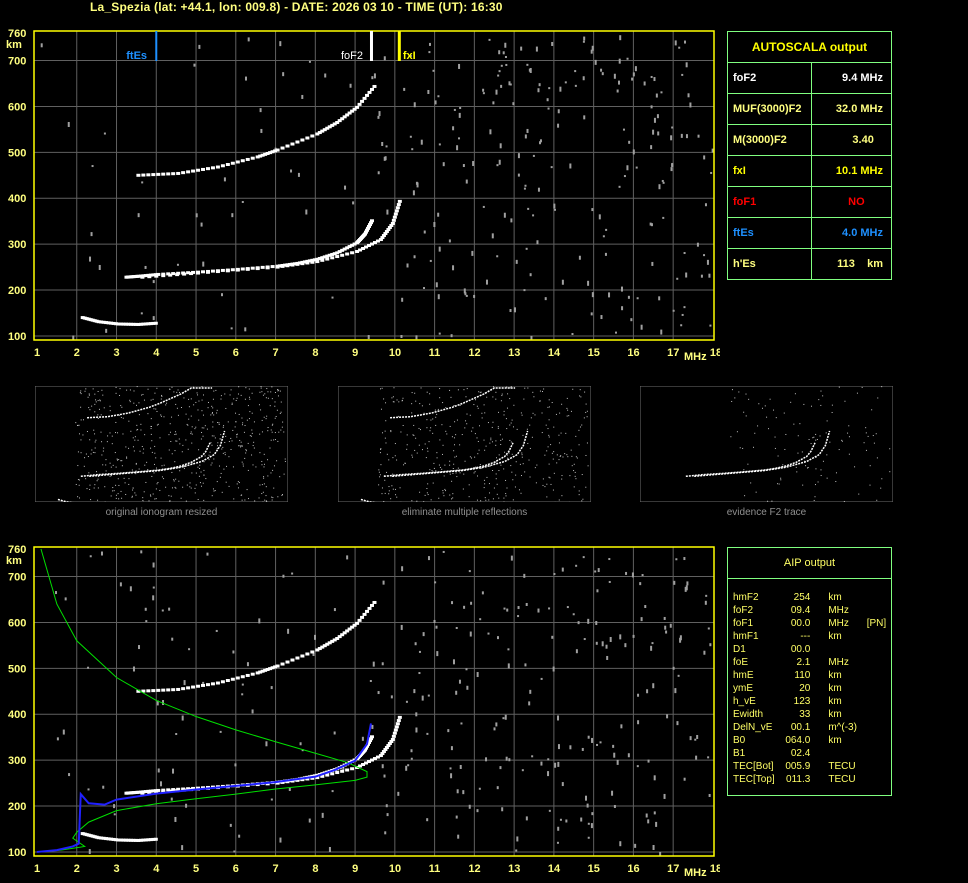 The image size is (968, 883). What do you see at coordinates (37, 353) in the screenshot?
I see `x-tick-label: 1` at bounding box center [37, 353].